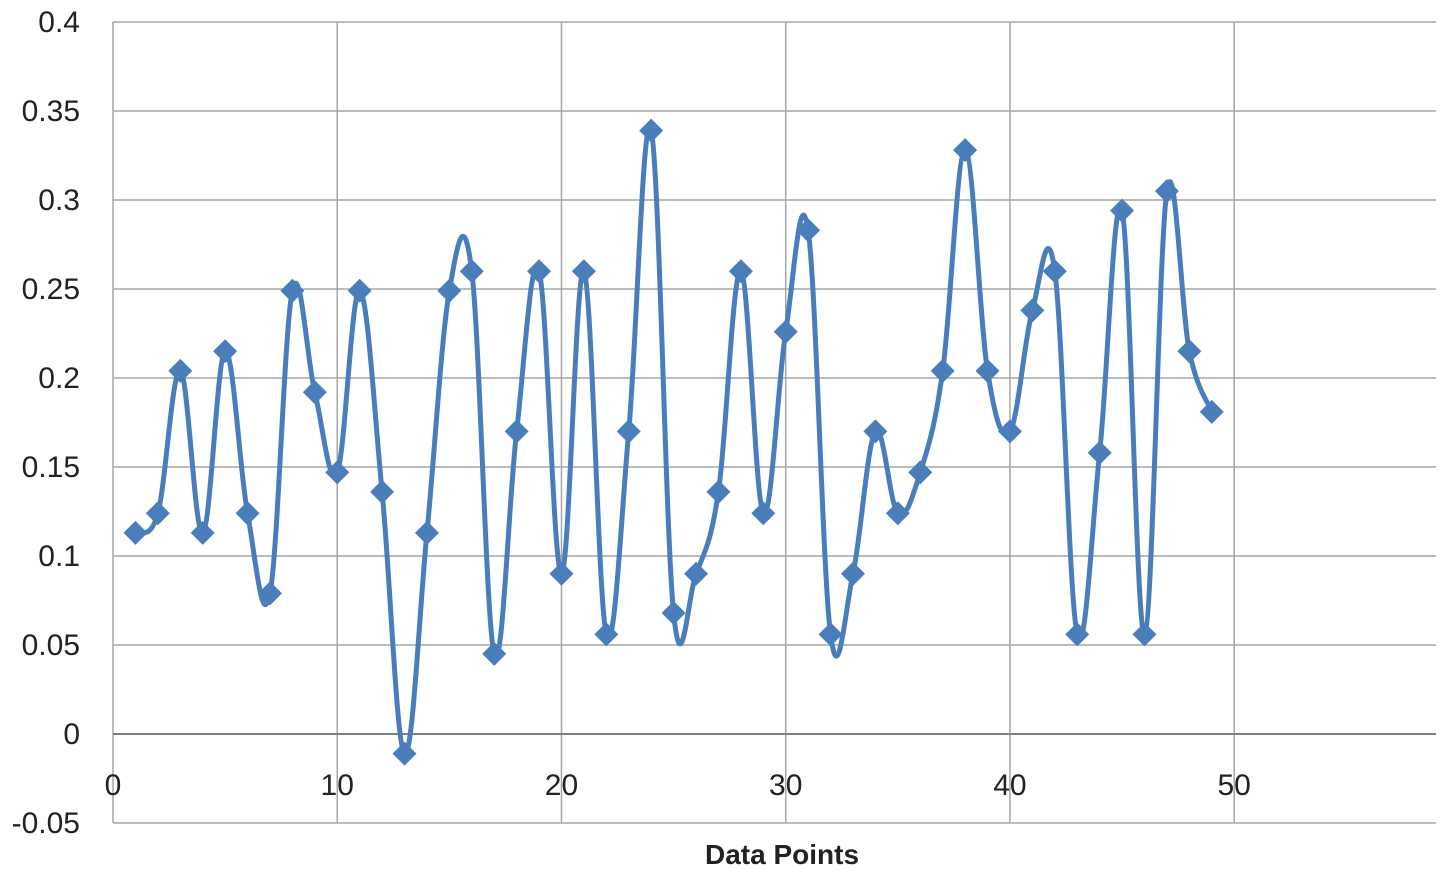  Describe the element at coordinates (113, 785) in the screenshot. I see `x-tick-label: 0` at that location.